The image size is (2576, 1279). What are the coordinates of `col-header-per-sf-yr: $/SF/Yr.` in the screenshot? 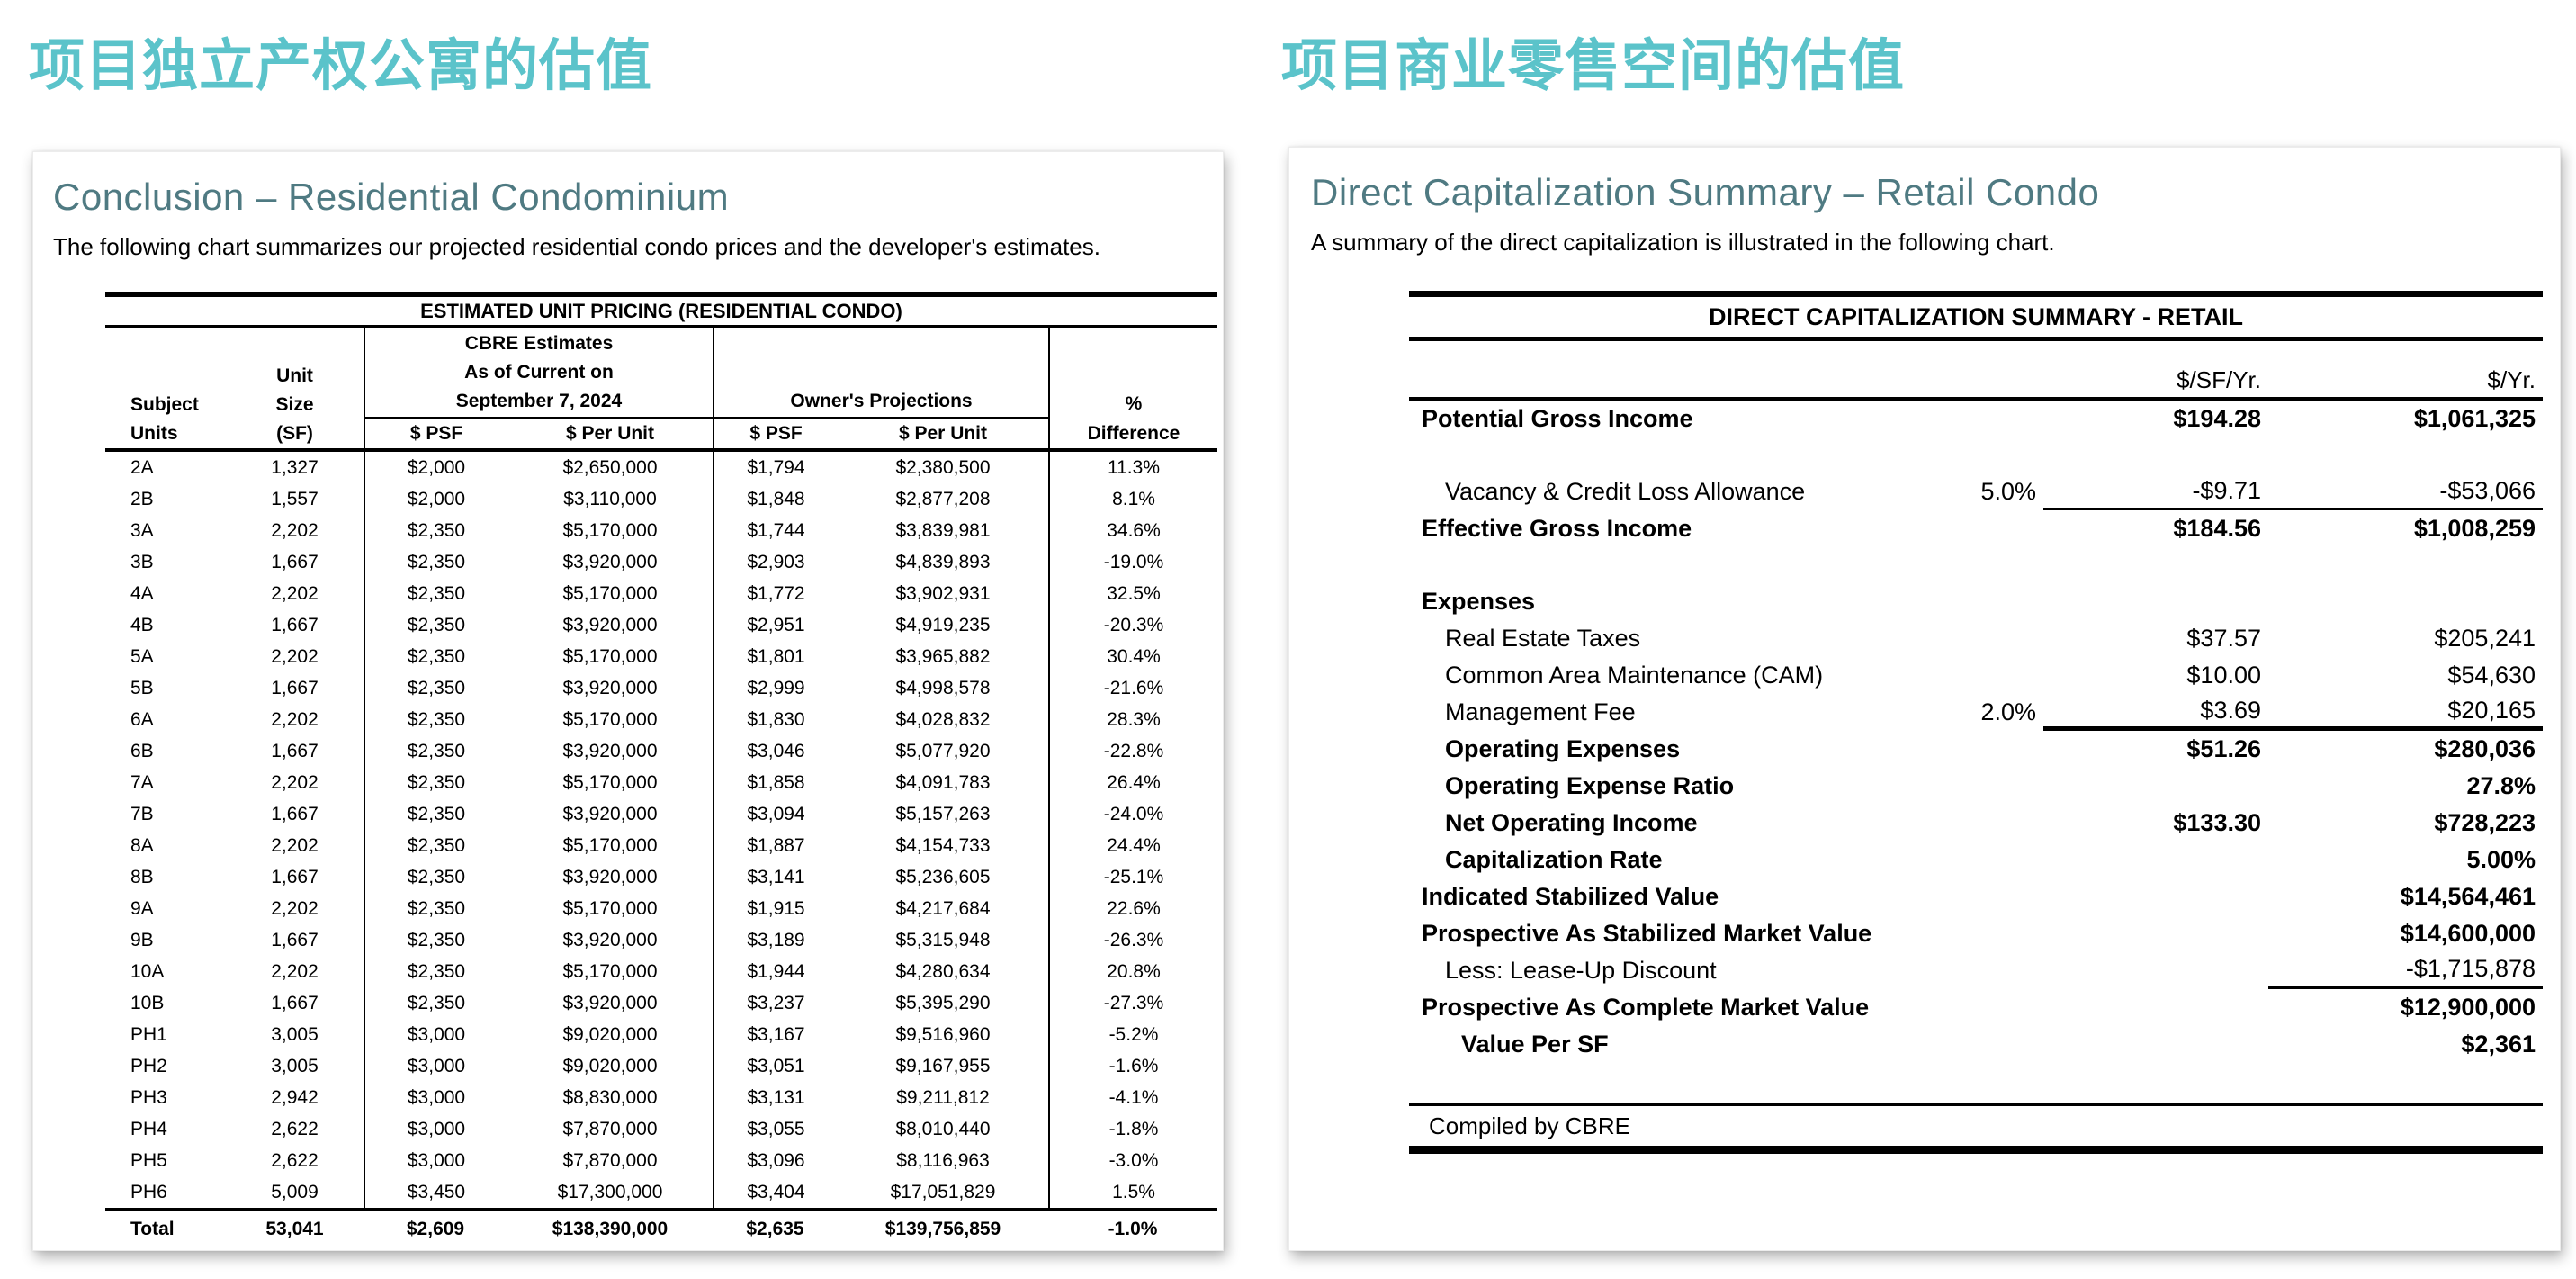 It's located at (2219, 379).